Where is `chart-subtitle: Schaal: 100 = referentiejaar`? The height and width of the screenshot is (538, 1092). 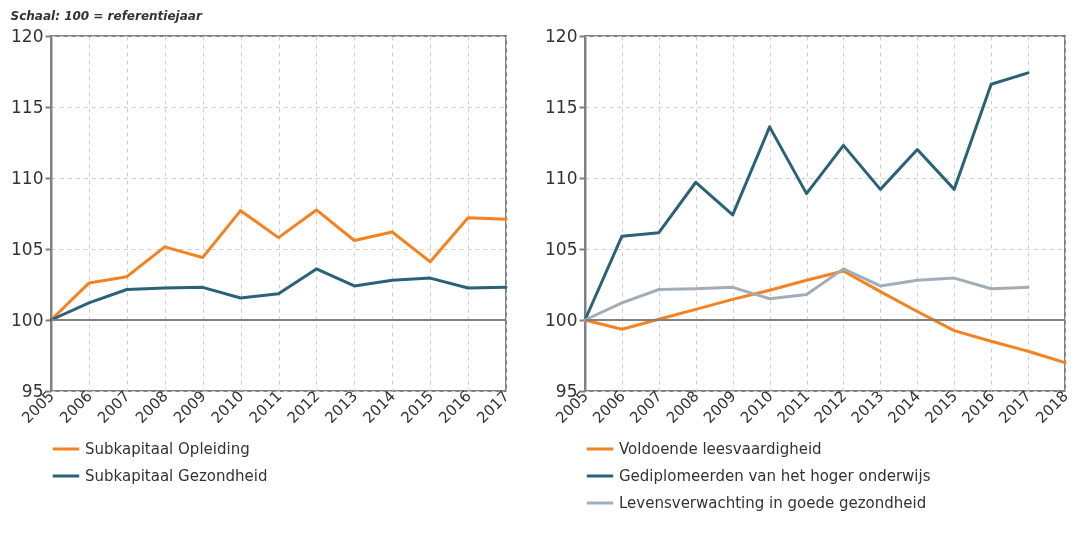
chart-subtitle: Schaal: 100 = referentiejaar is located at coordinates (106, 16).